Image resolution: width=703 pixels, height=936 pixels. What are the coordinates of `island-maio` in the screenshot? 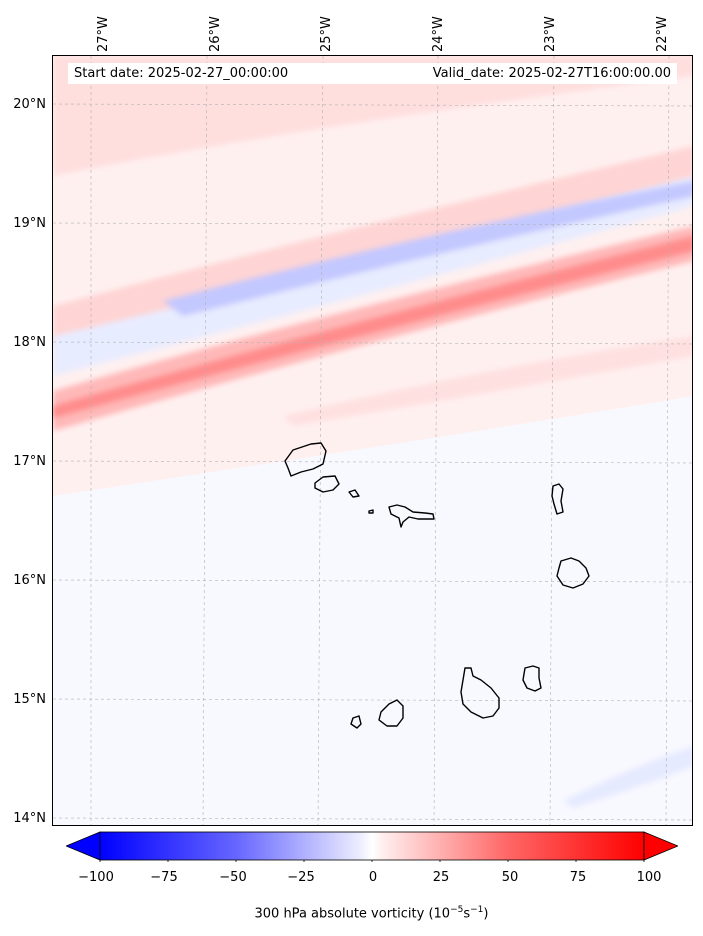 It's located at (532, 678).